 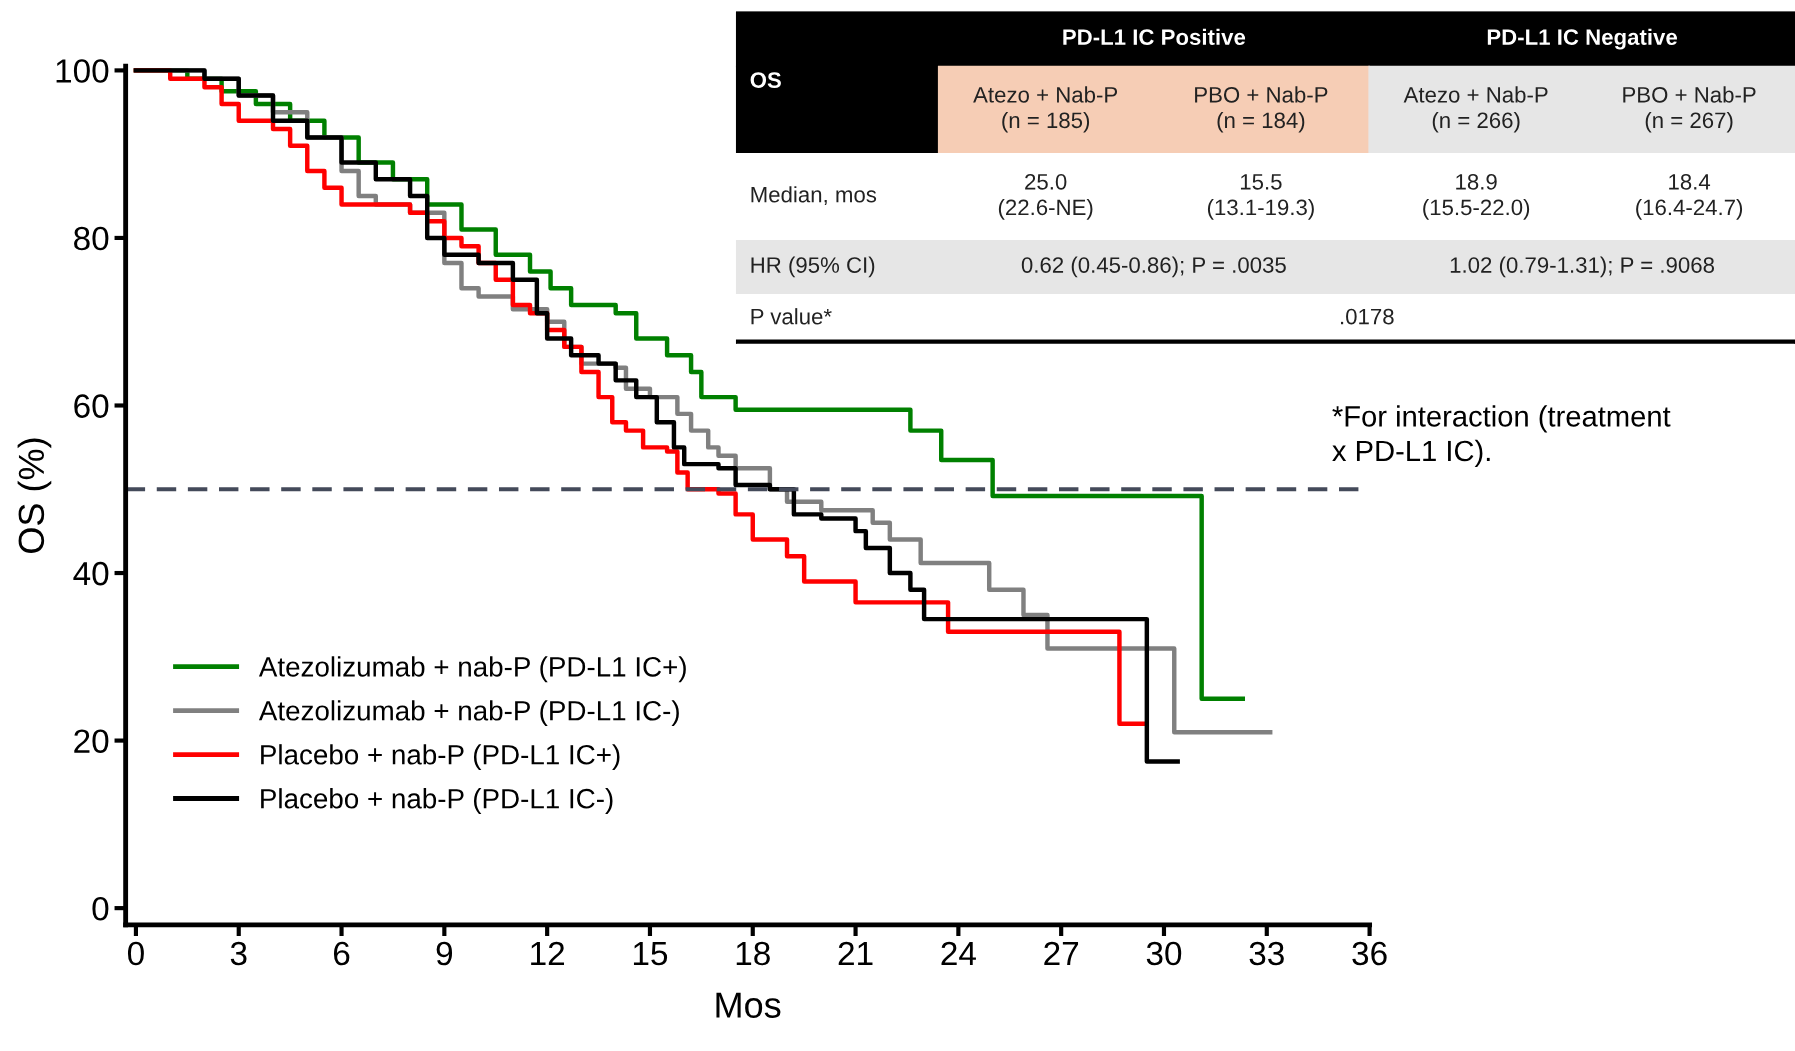 I want to click on x-tick-label: 24, so click(x=958, y=953).